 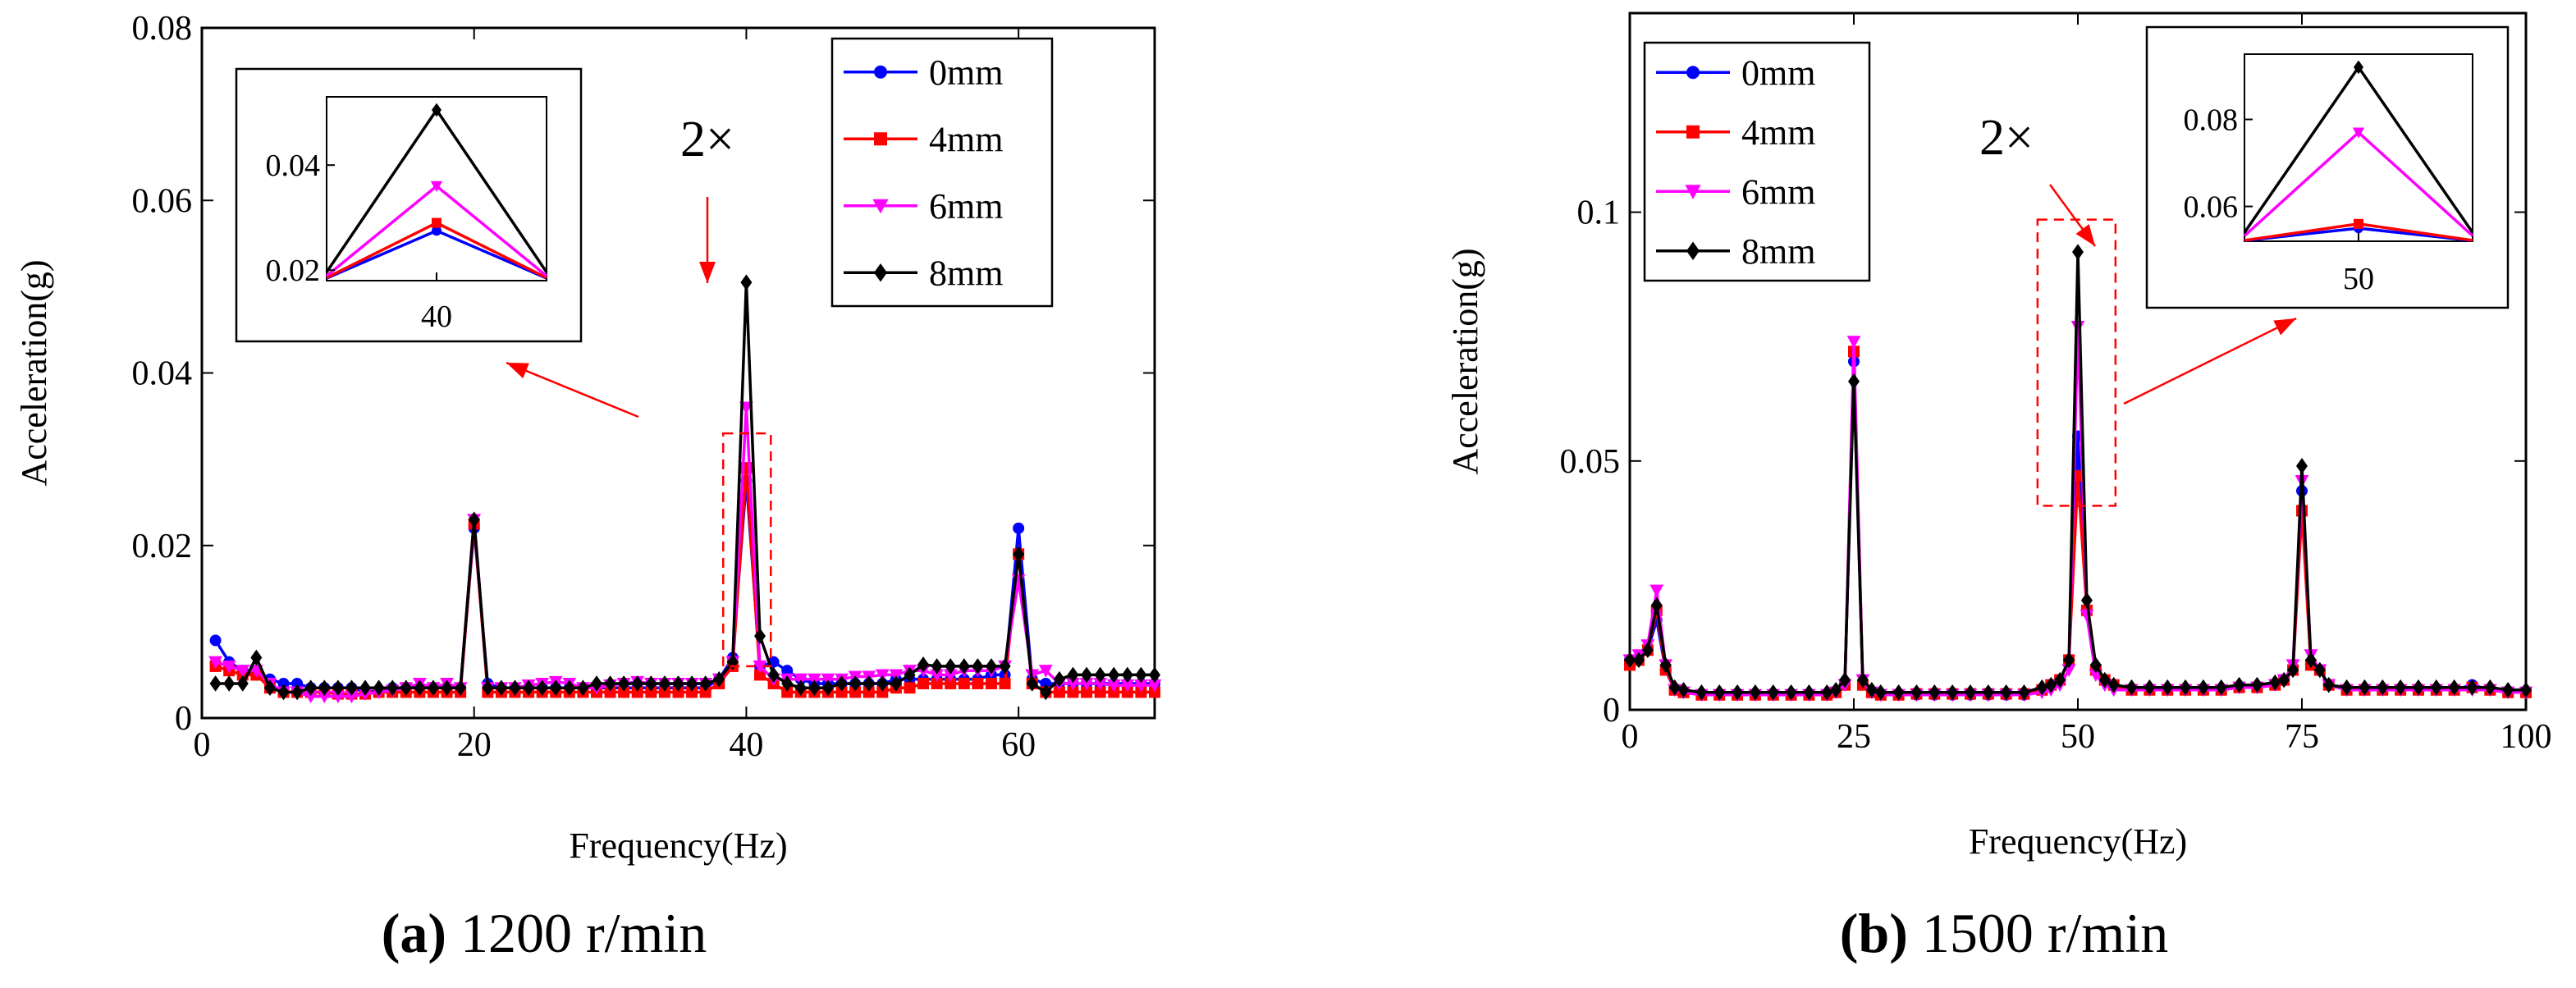 I want to click on y-tick-label: 0.05, so click(x=1590, y=462).